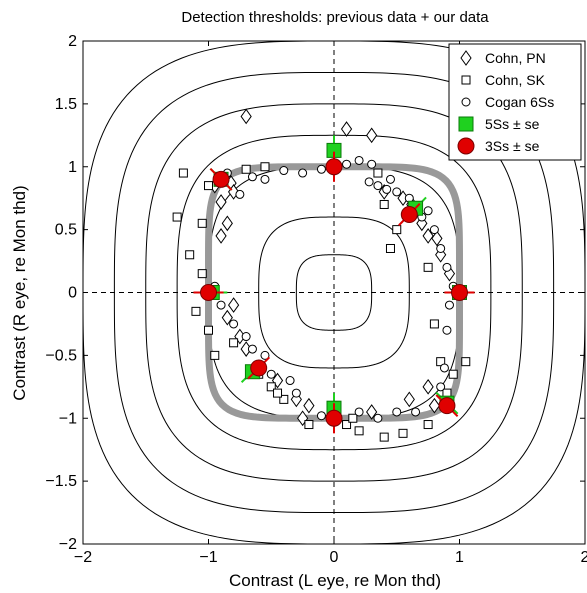  Describe the element at coordinates (61, 481) in the screenshot. I see `y-tick-label: −1.5` at that location.